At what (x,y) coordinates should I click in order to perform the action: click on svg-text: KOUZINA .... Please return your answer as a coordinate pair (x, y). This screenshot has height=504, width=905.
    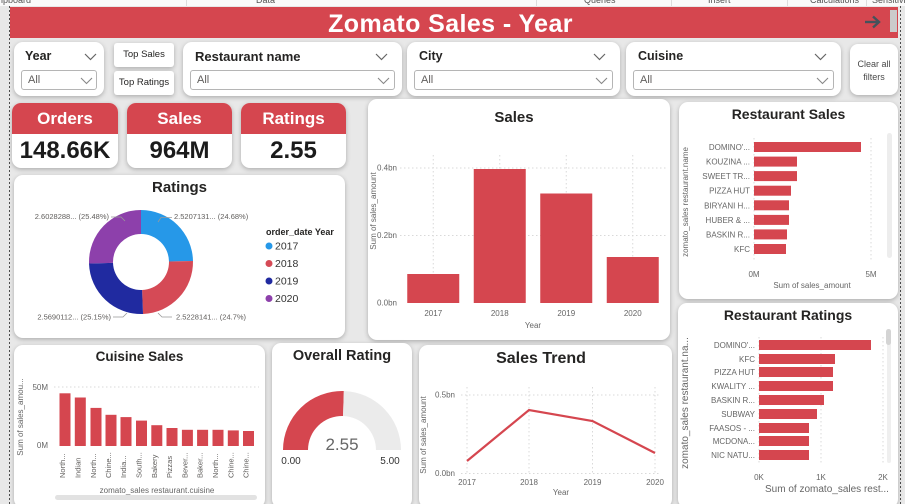
    Looking at the image, I should click on (728, 162).